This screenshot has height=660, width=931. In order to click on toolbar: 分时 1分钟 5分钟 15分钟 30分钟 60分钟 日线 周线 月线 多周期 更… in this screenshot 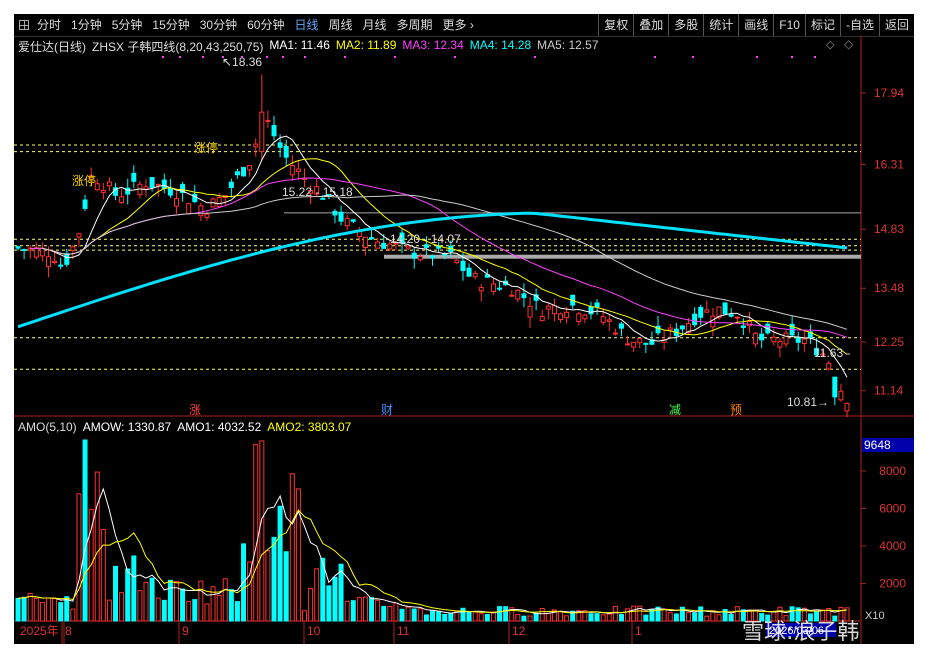, I will do `click(464, 25)`.